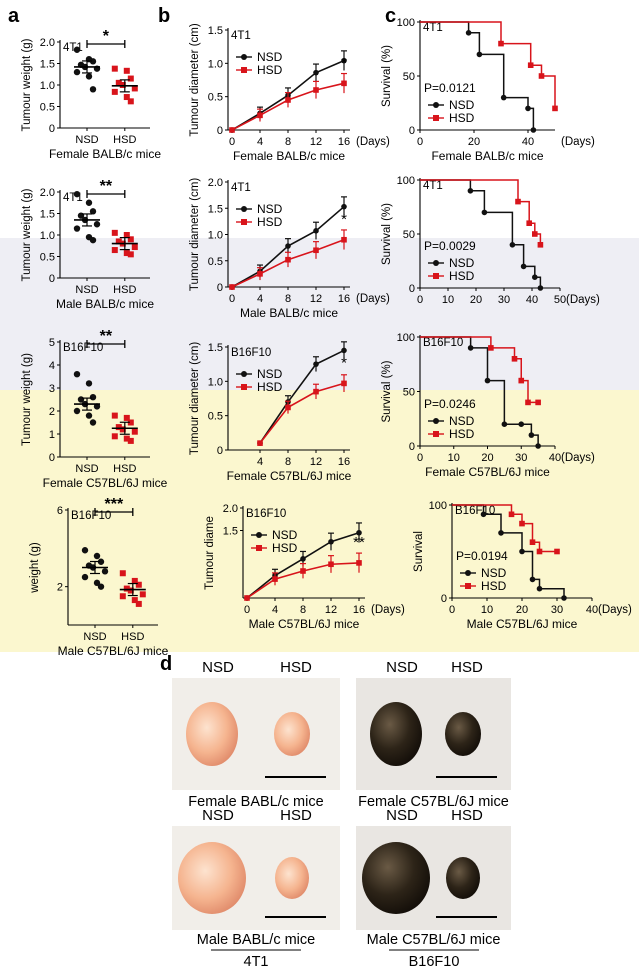  I want to click on cell-line-tag: B16F10, so click(83, 348).